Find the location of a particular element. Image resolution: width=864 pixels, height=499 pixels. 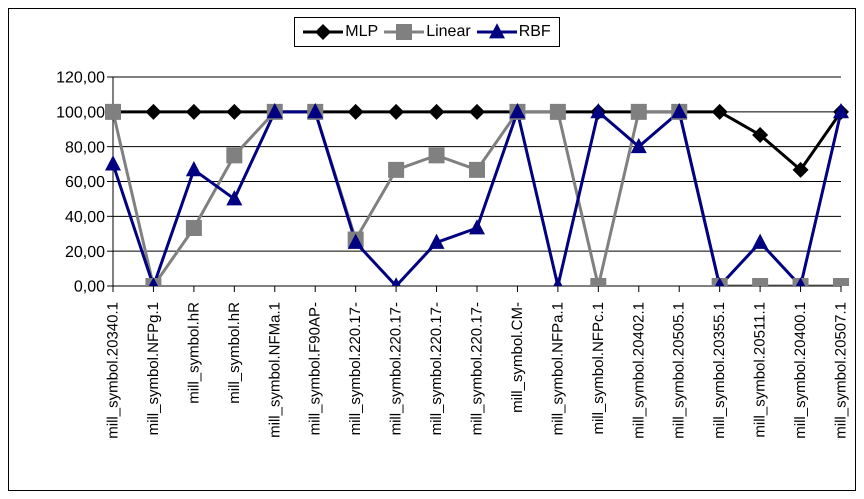

legend-label: MLP is located at coordinates (361, 32).